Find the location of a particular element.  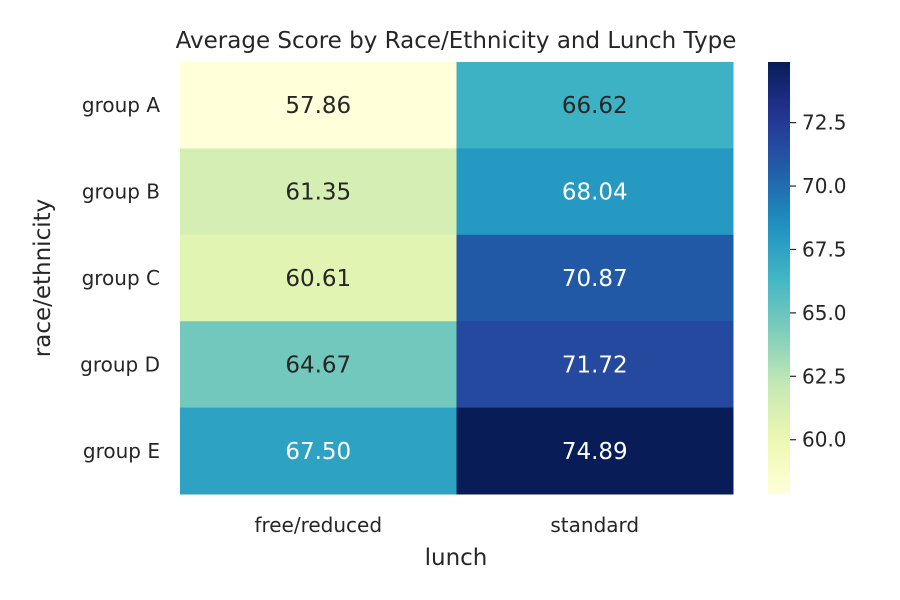

cell-value-label: 74.89 is located at coordinates (595, 452).